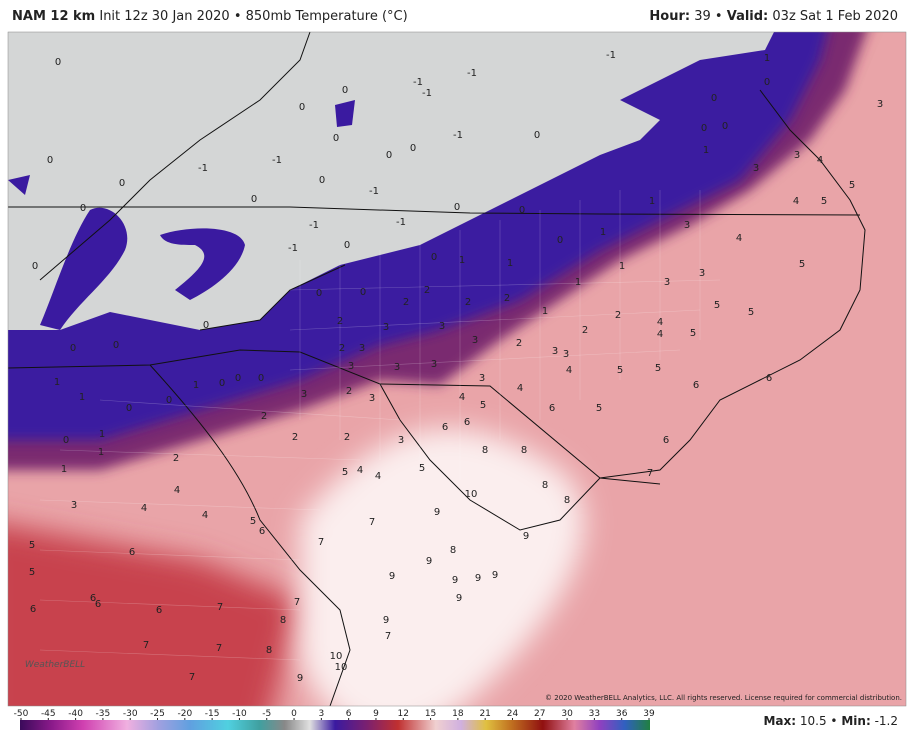  I want to click on colorbar-tick-label: 36, so click(622, 714).